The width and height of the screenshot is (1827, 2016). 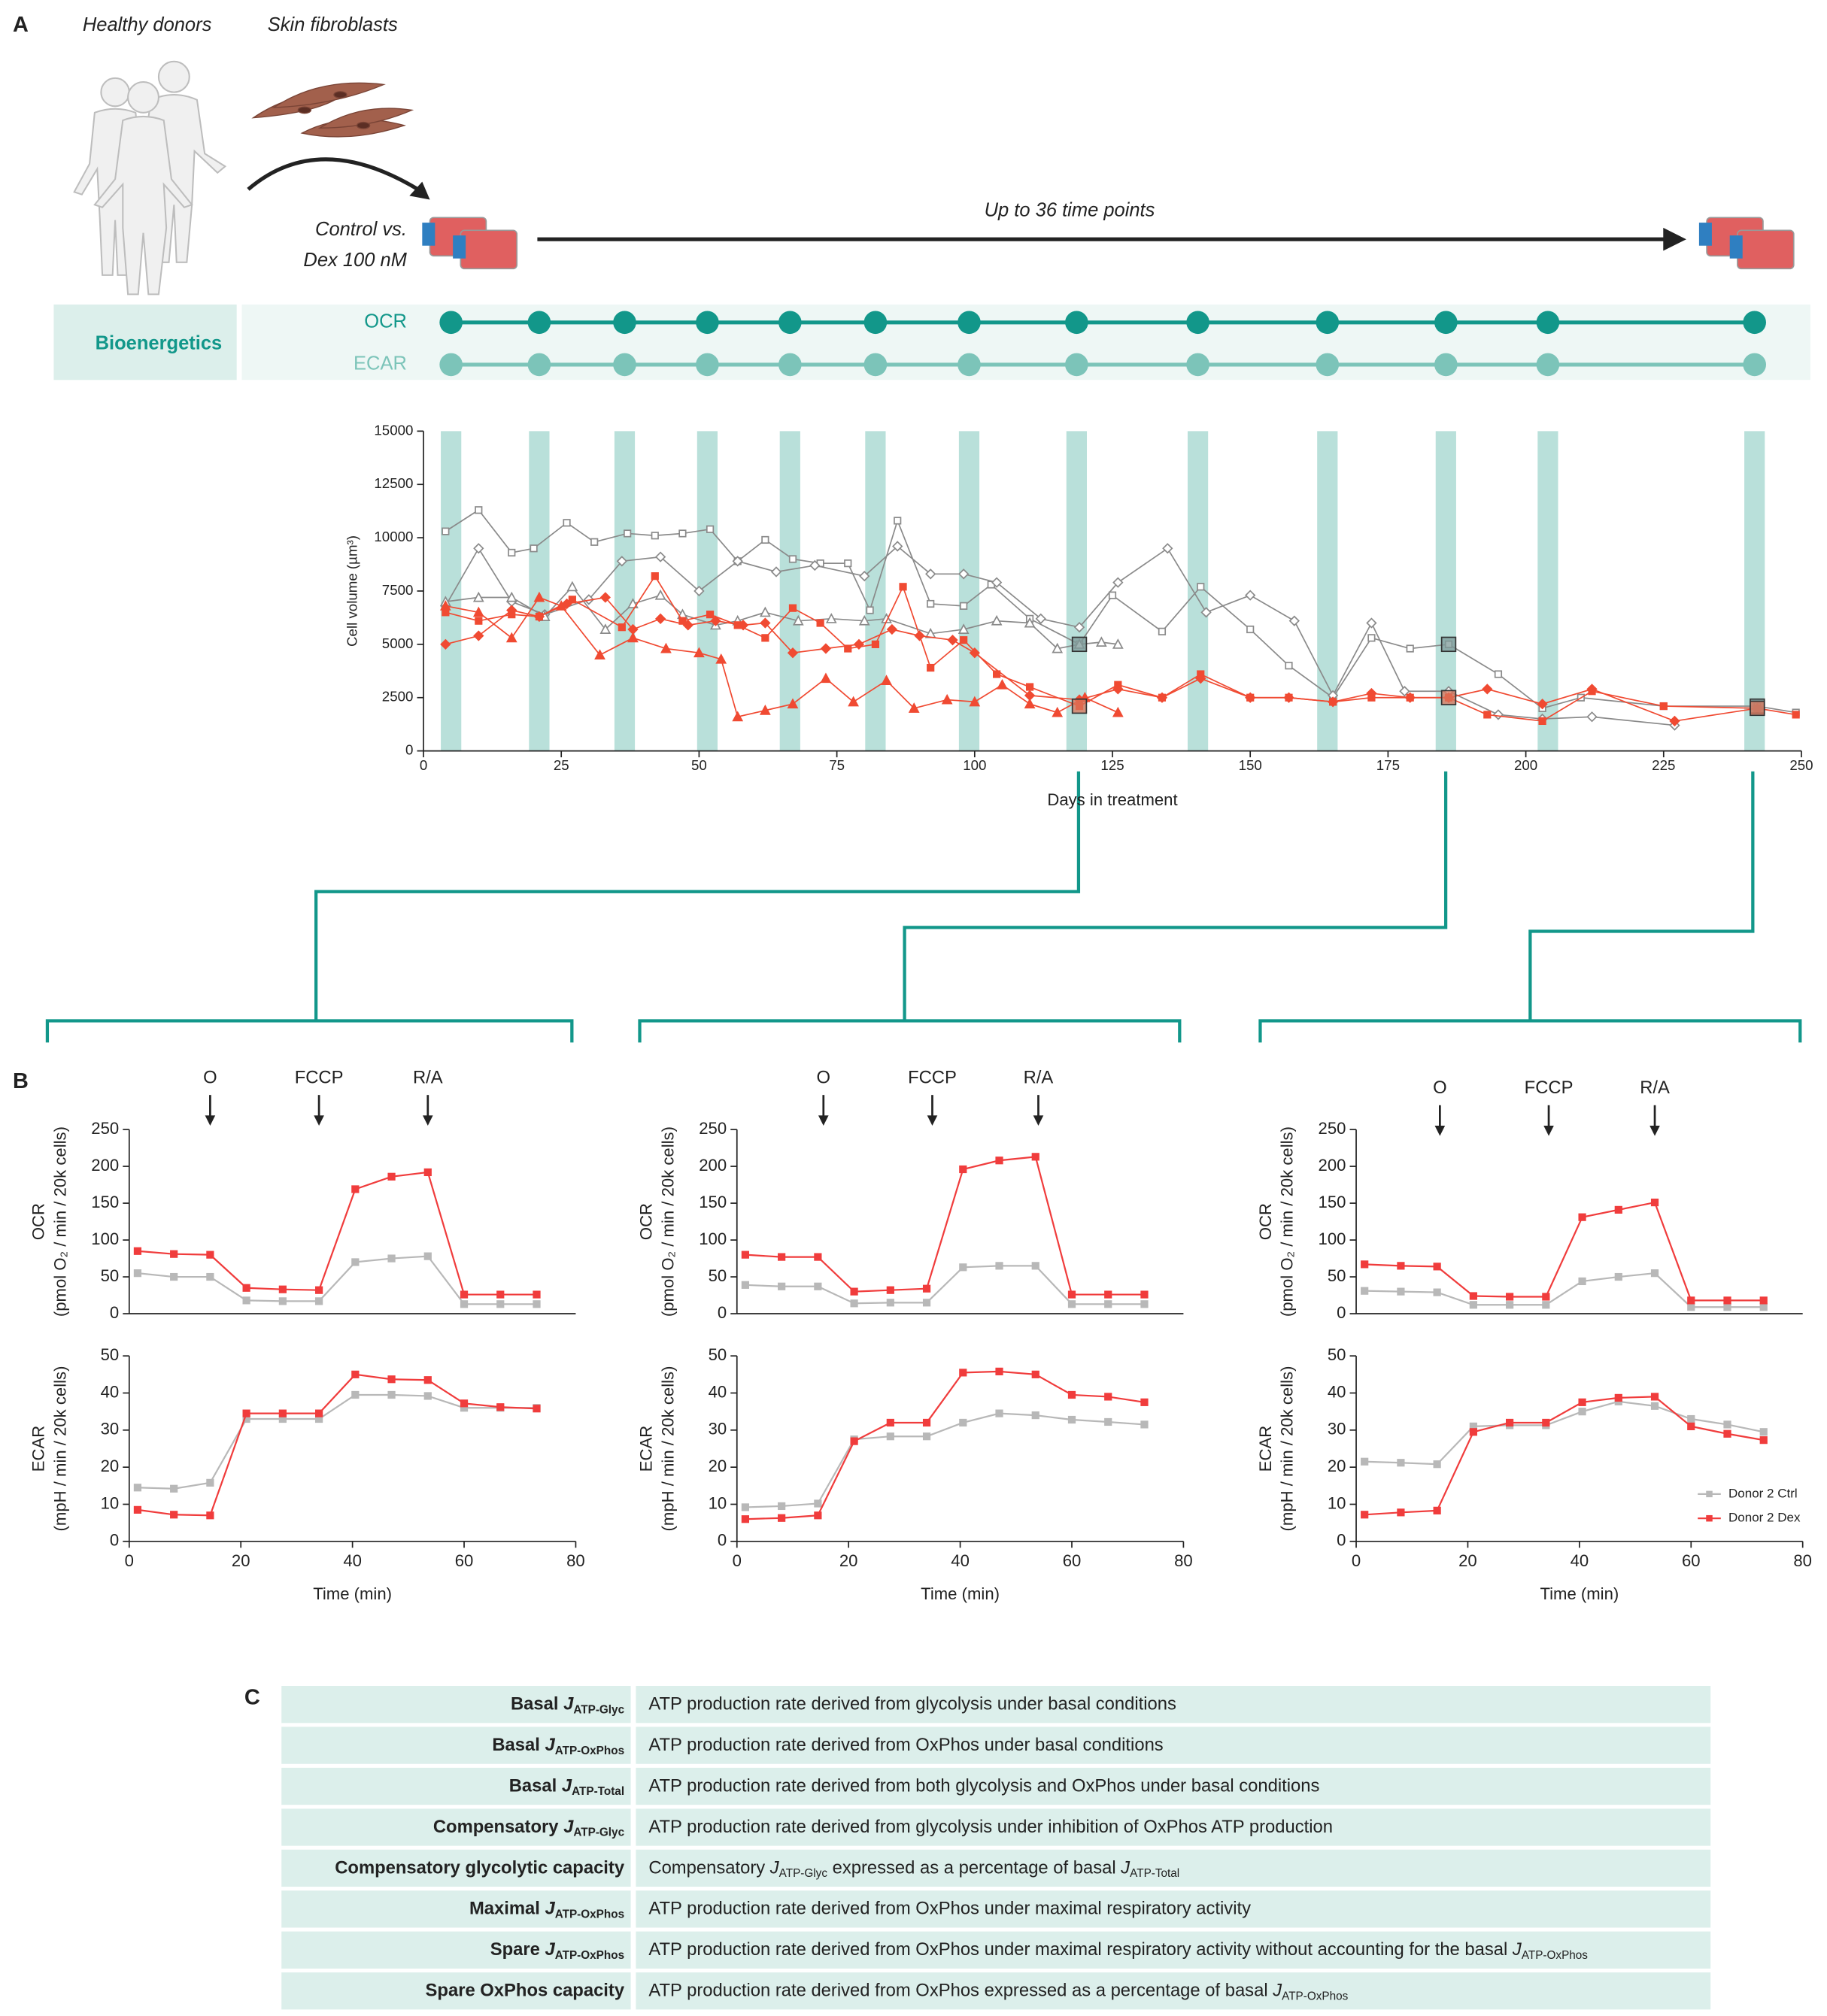 I want to click on x-tick-label: 80, so click(x=1802, y=1561).